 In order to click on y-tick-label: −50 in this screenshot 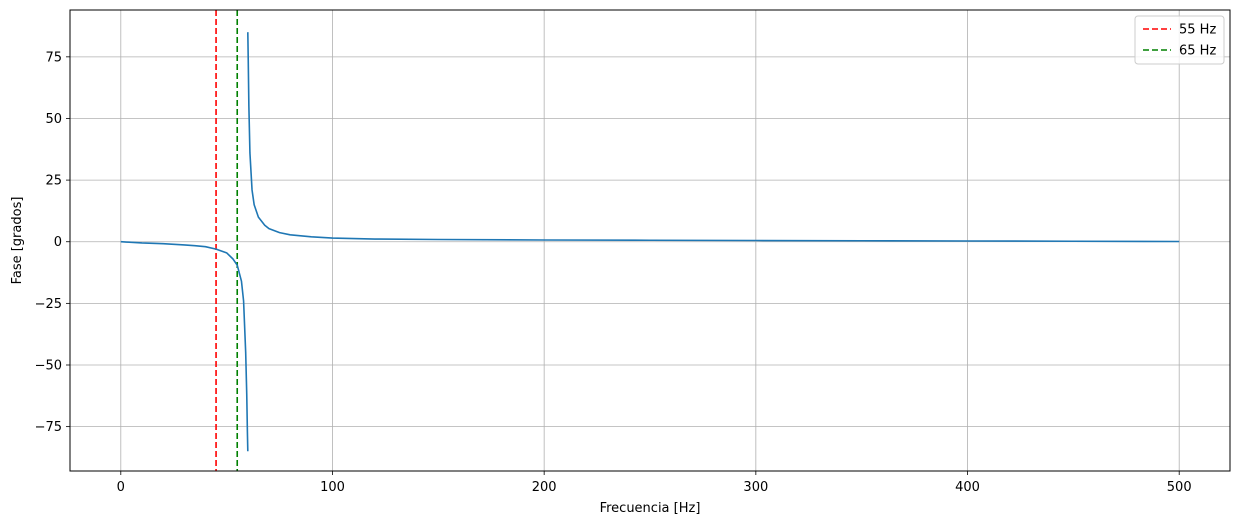, I will do `click(48, 365)`.